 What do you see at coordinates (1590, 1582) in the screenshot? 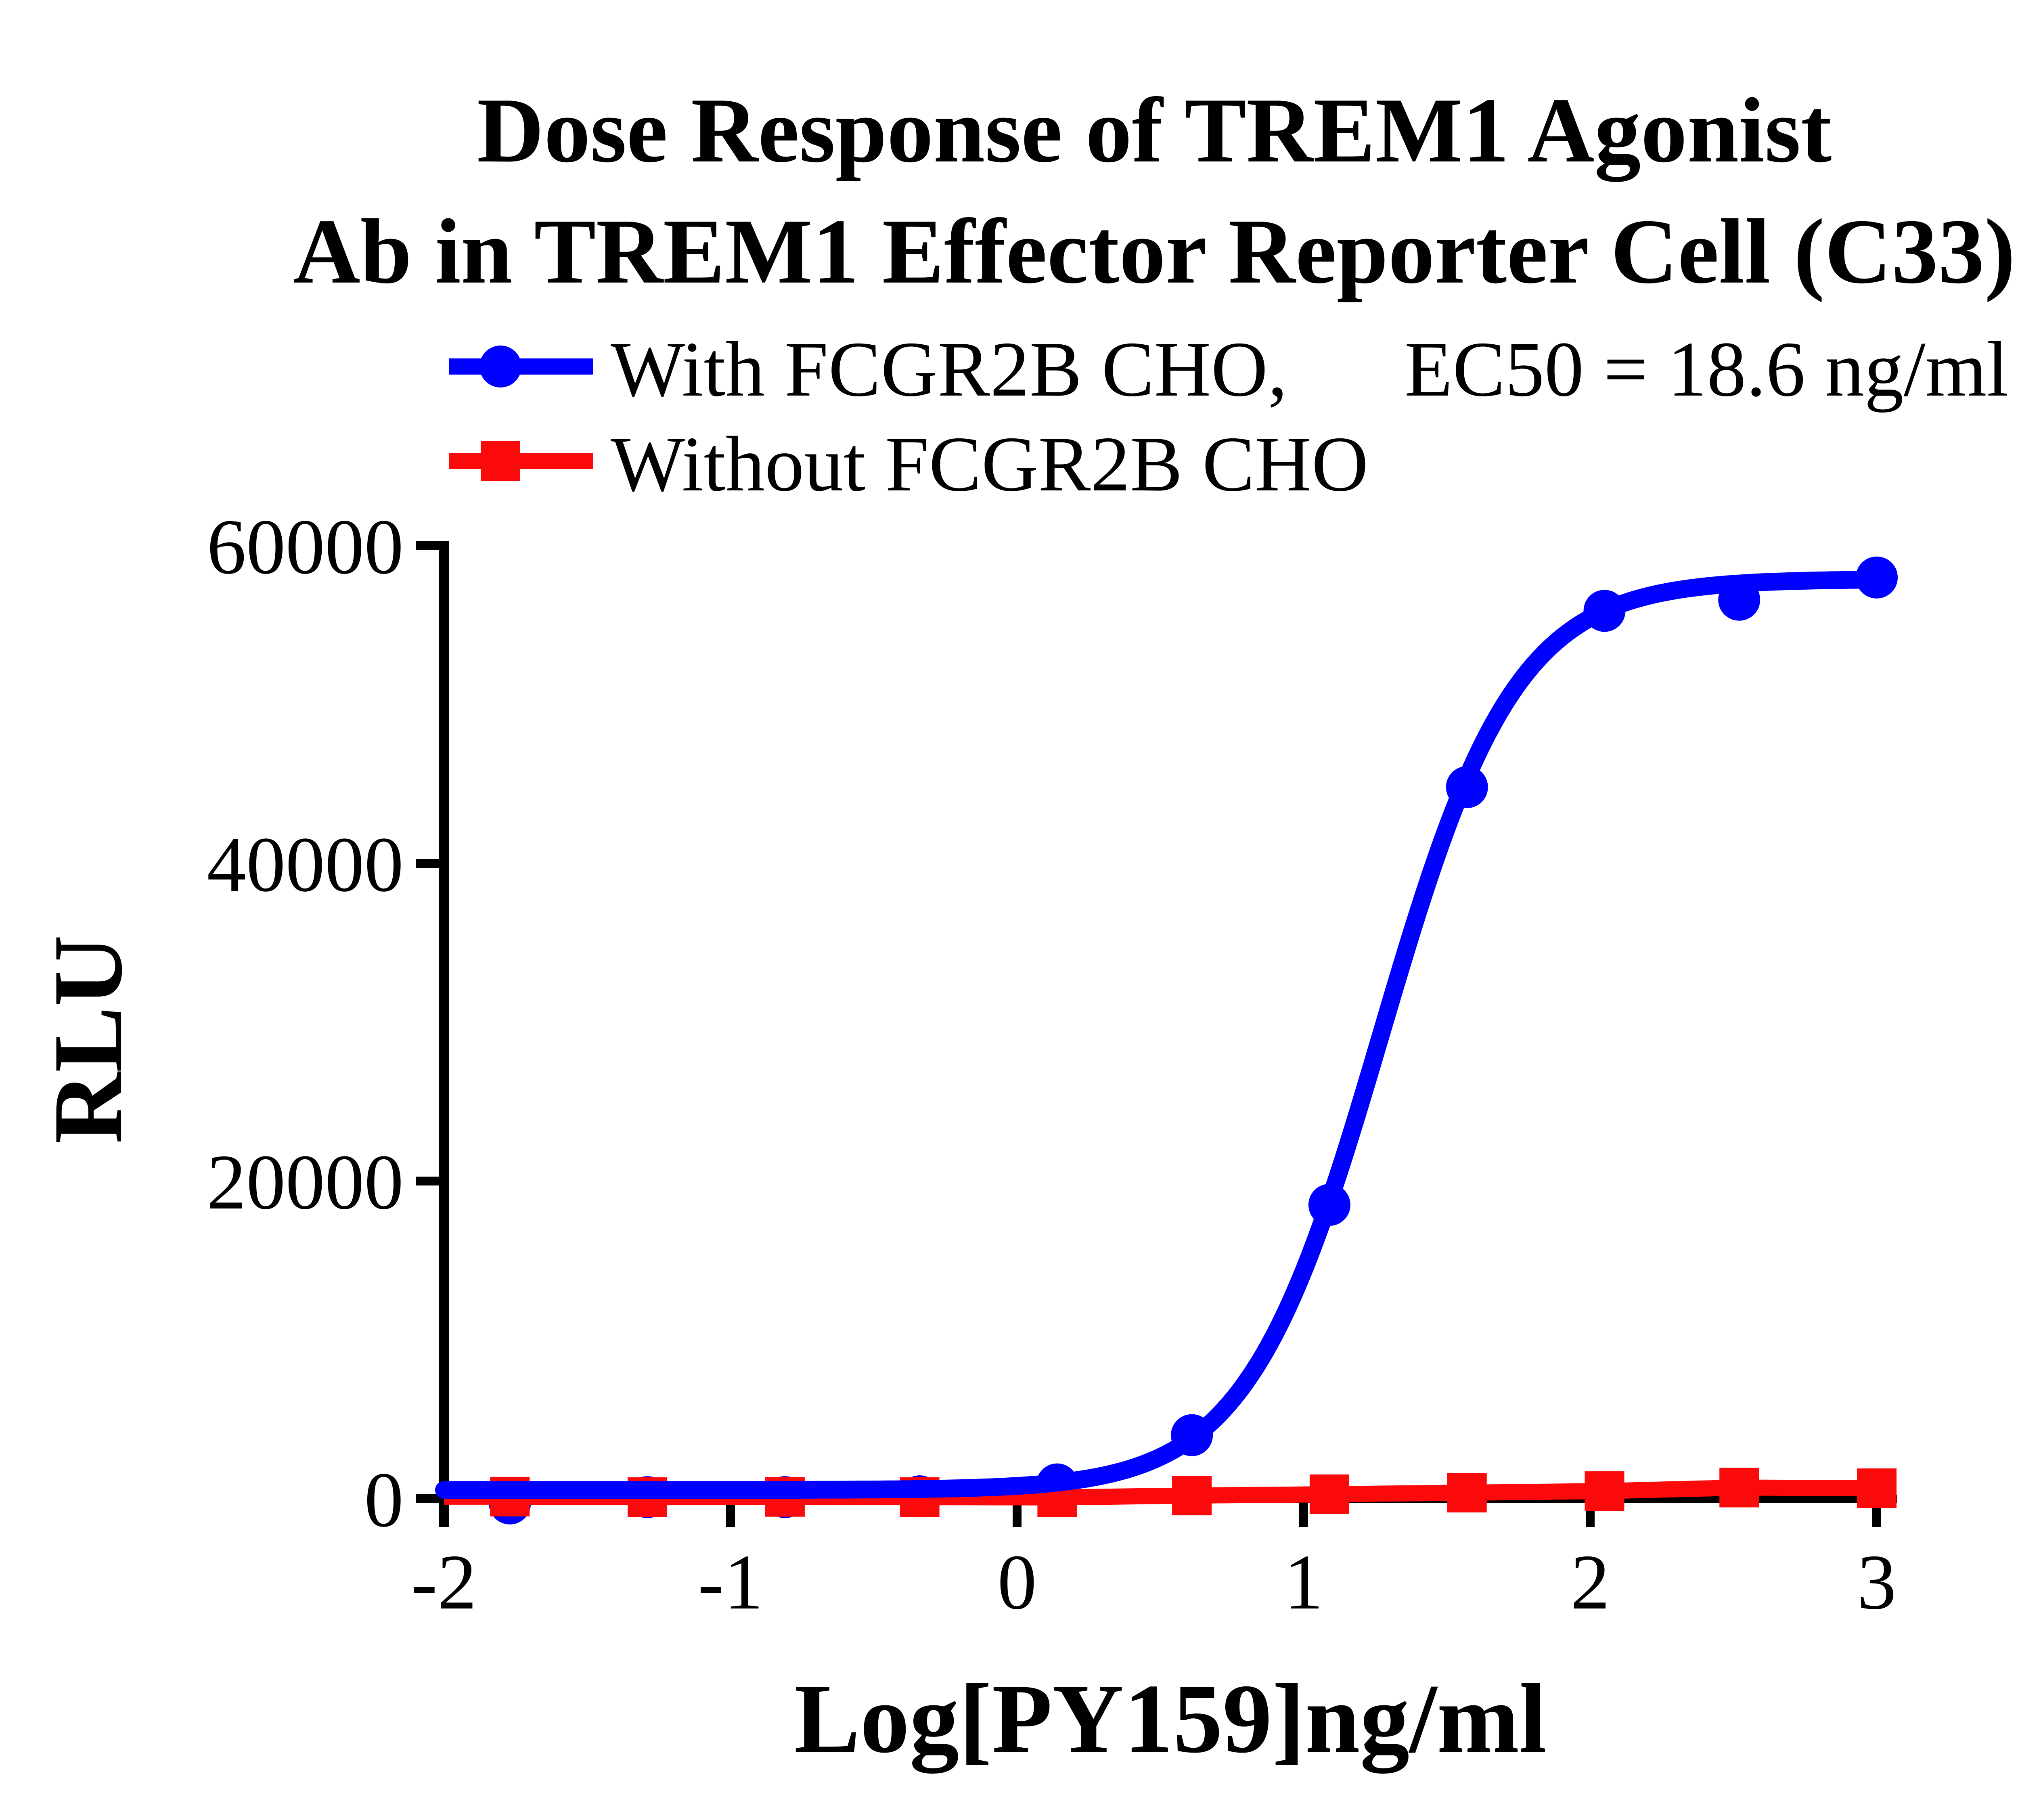
I see `x-tick-label: 2` at bounding box center [1590, 1582].